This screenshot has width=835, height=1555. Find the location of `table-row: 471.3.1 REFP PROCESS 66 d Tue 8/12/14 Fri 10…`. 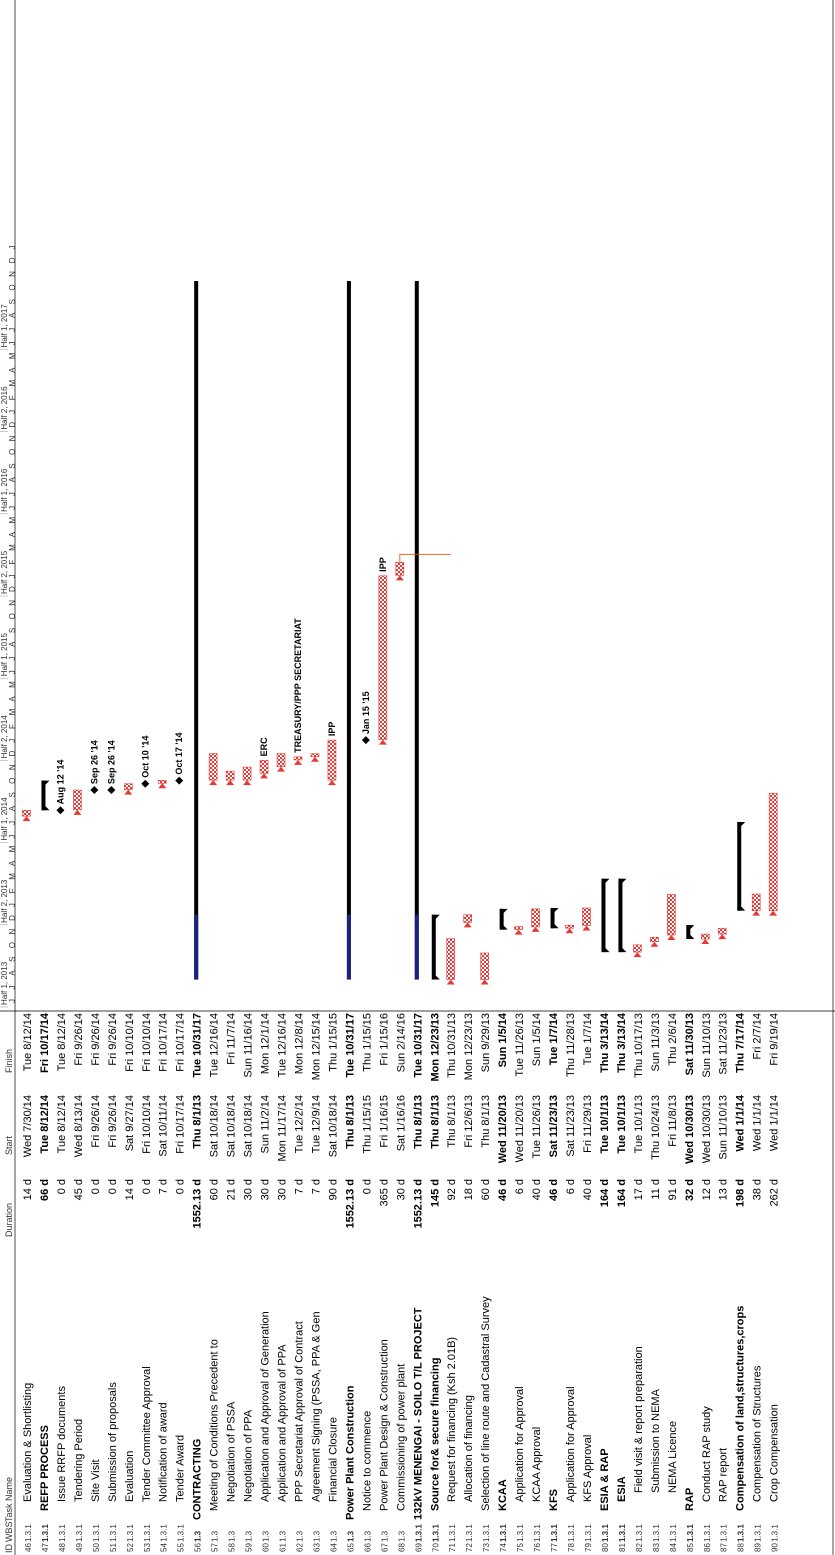

table-row: 471.3.1 REFP PROCESS 66 d Tue 8/12/14 Fri 10… is located at coordinates (45, 1282).